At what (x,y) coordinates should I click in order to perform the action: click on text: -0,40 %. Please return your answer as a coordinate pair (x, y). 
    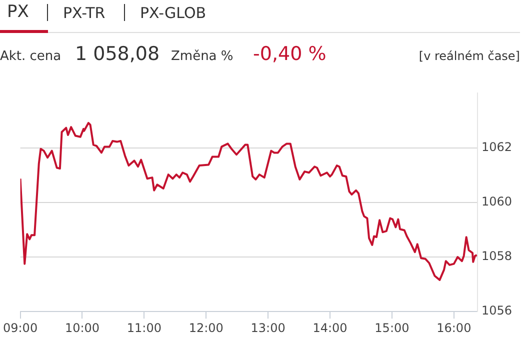
    Looking at the image, I should click on (289, 54).